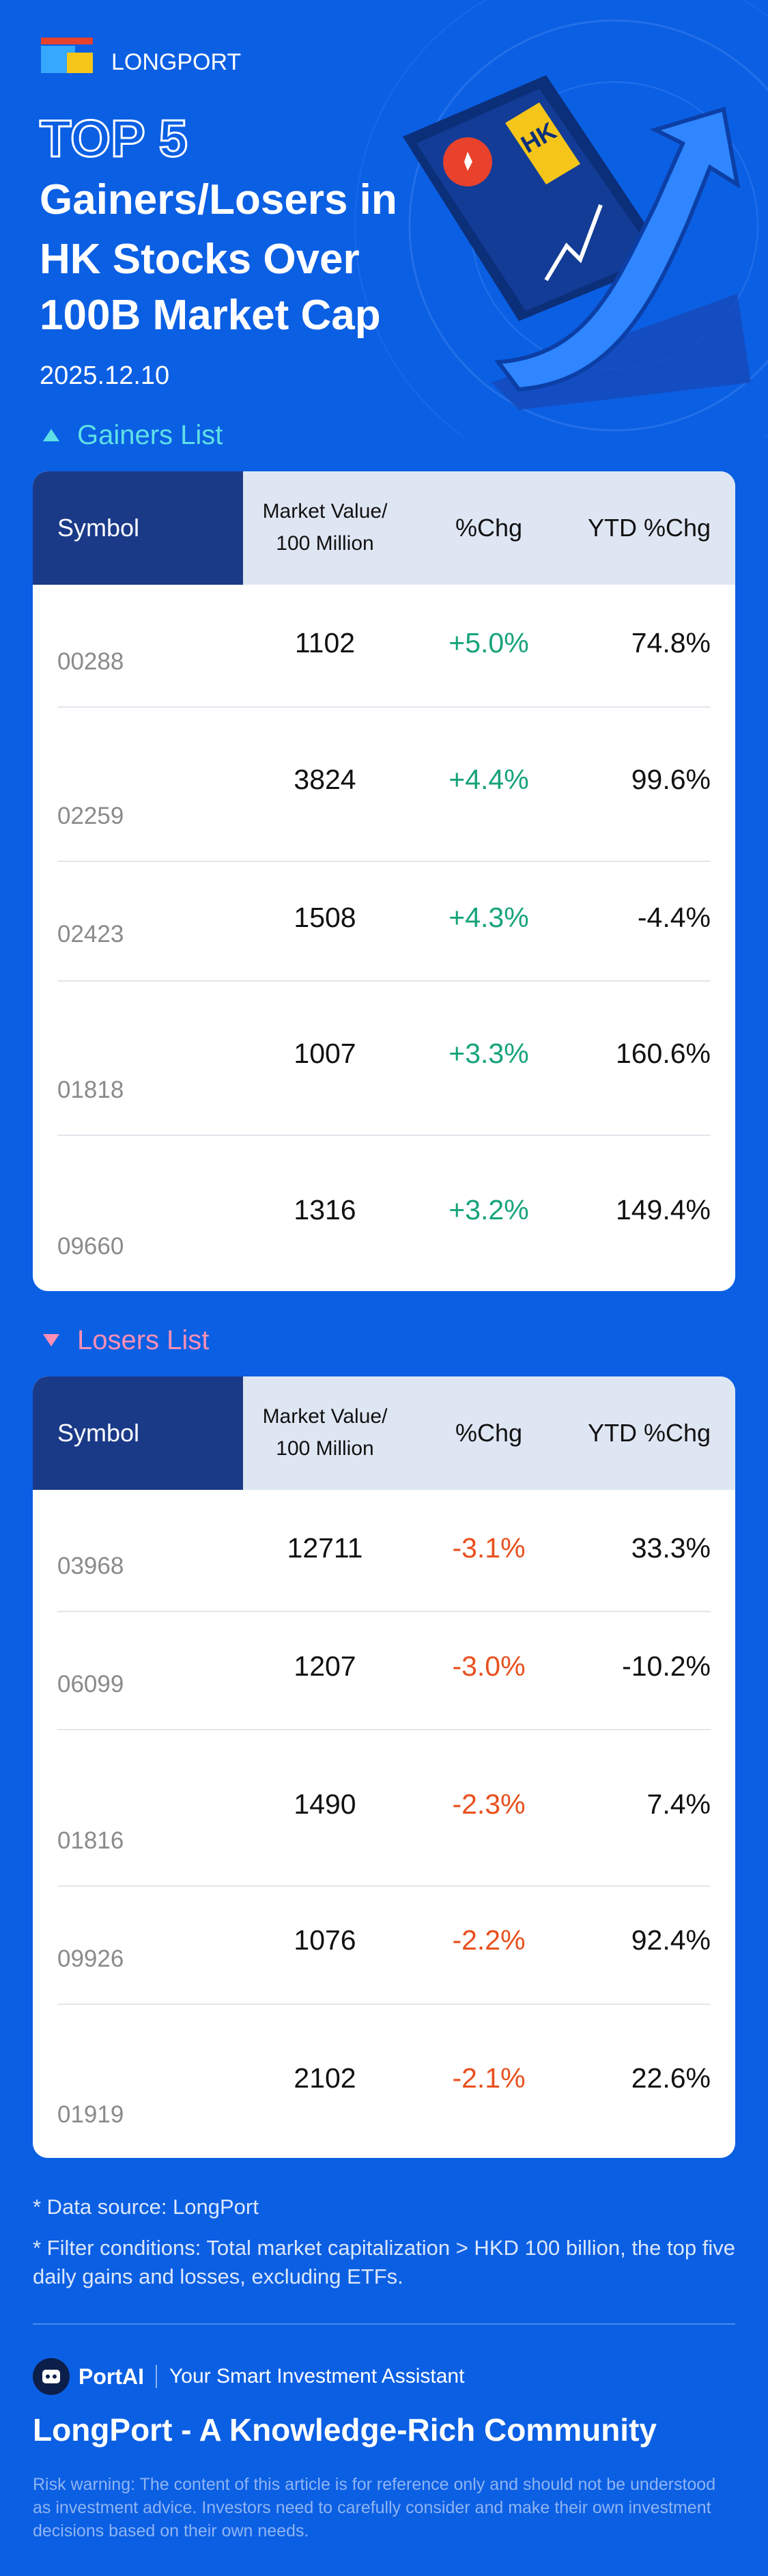 The image size is (768, 2576). I want to click on symbol: 09926, so click(90, 1958).